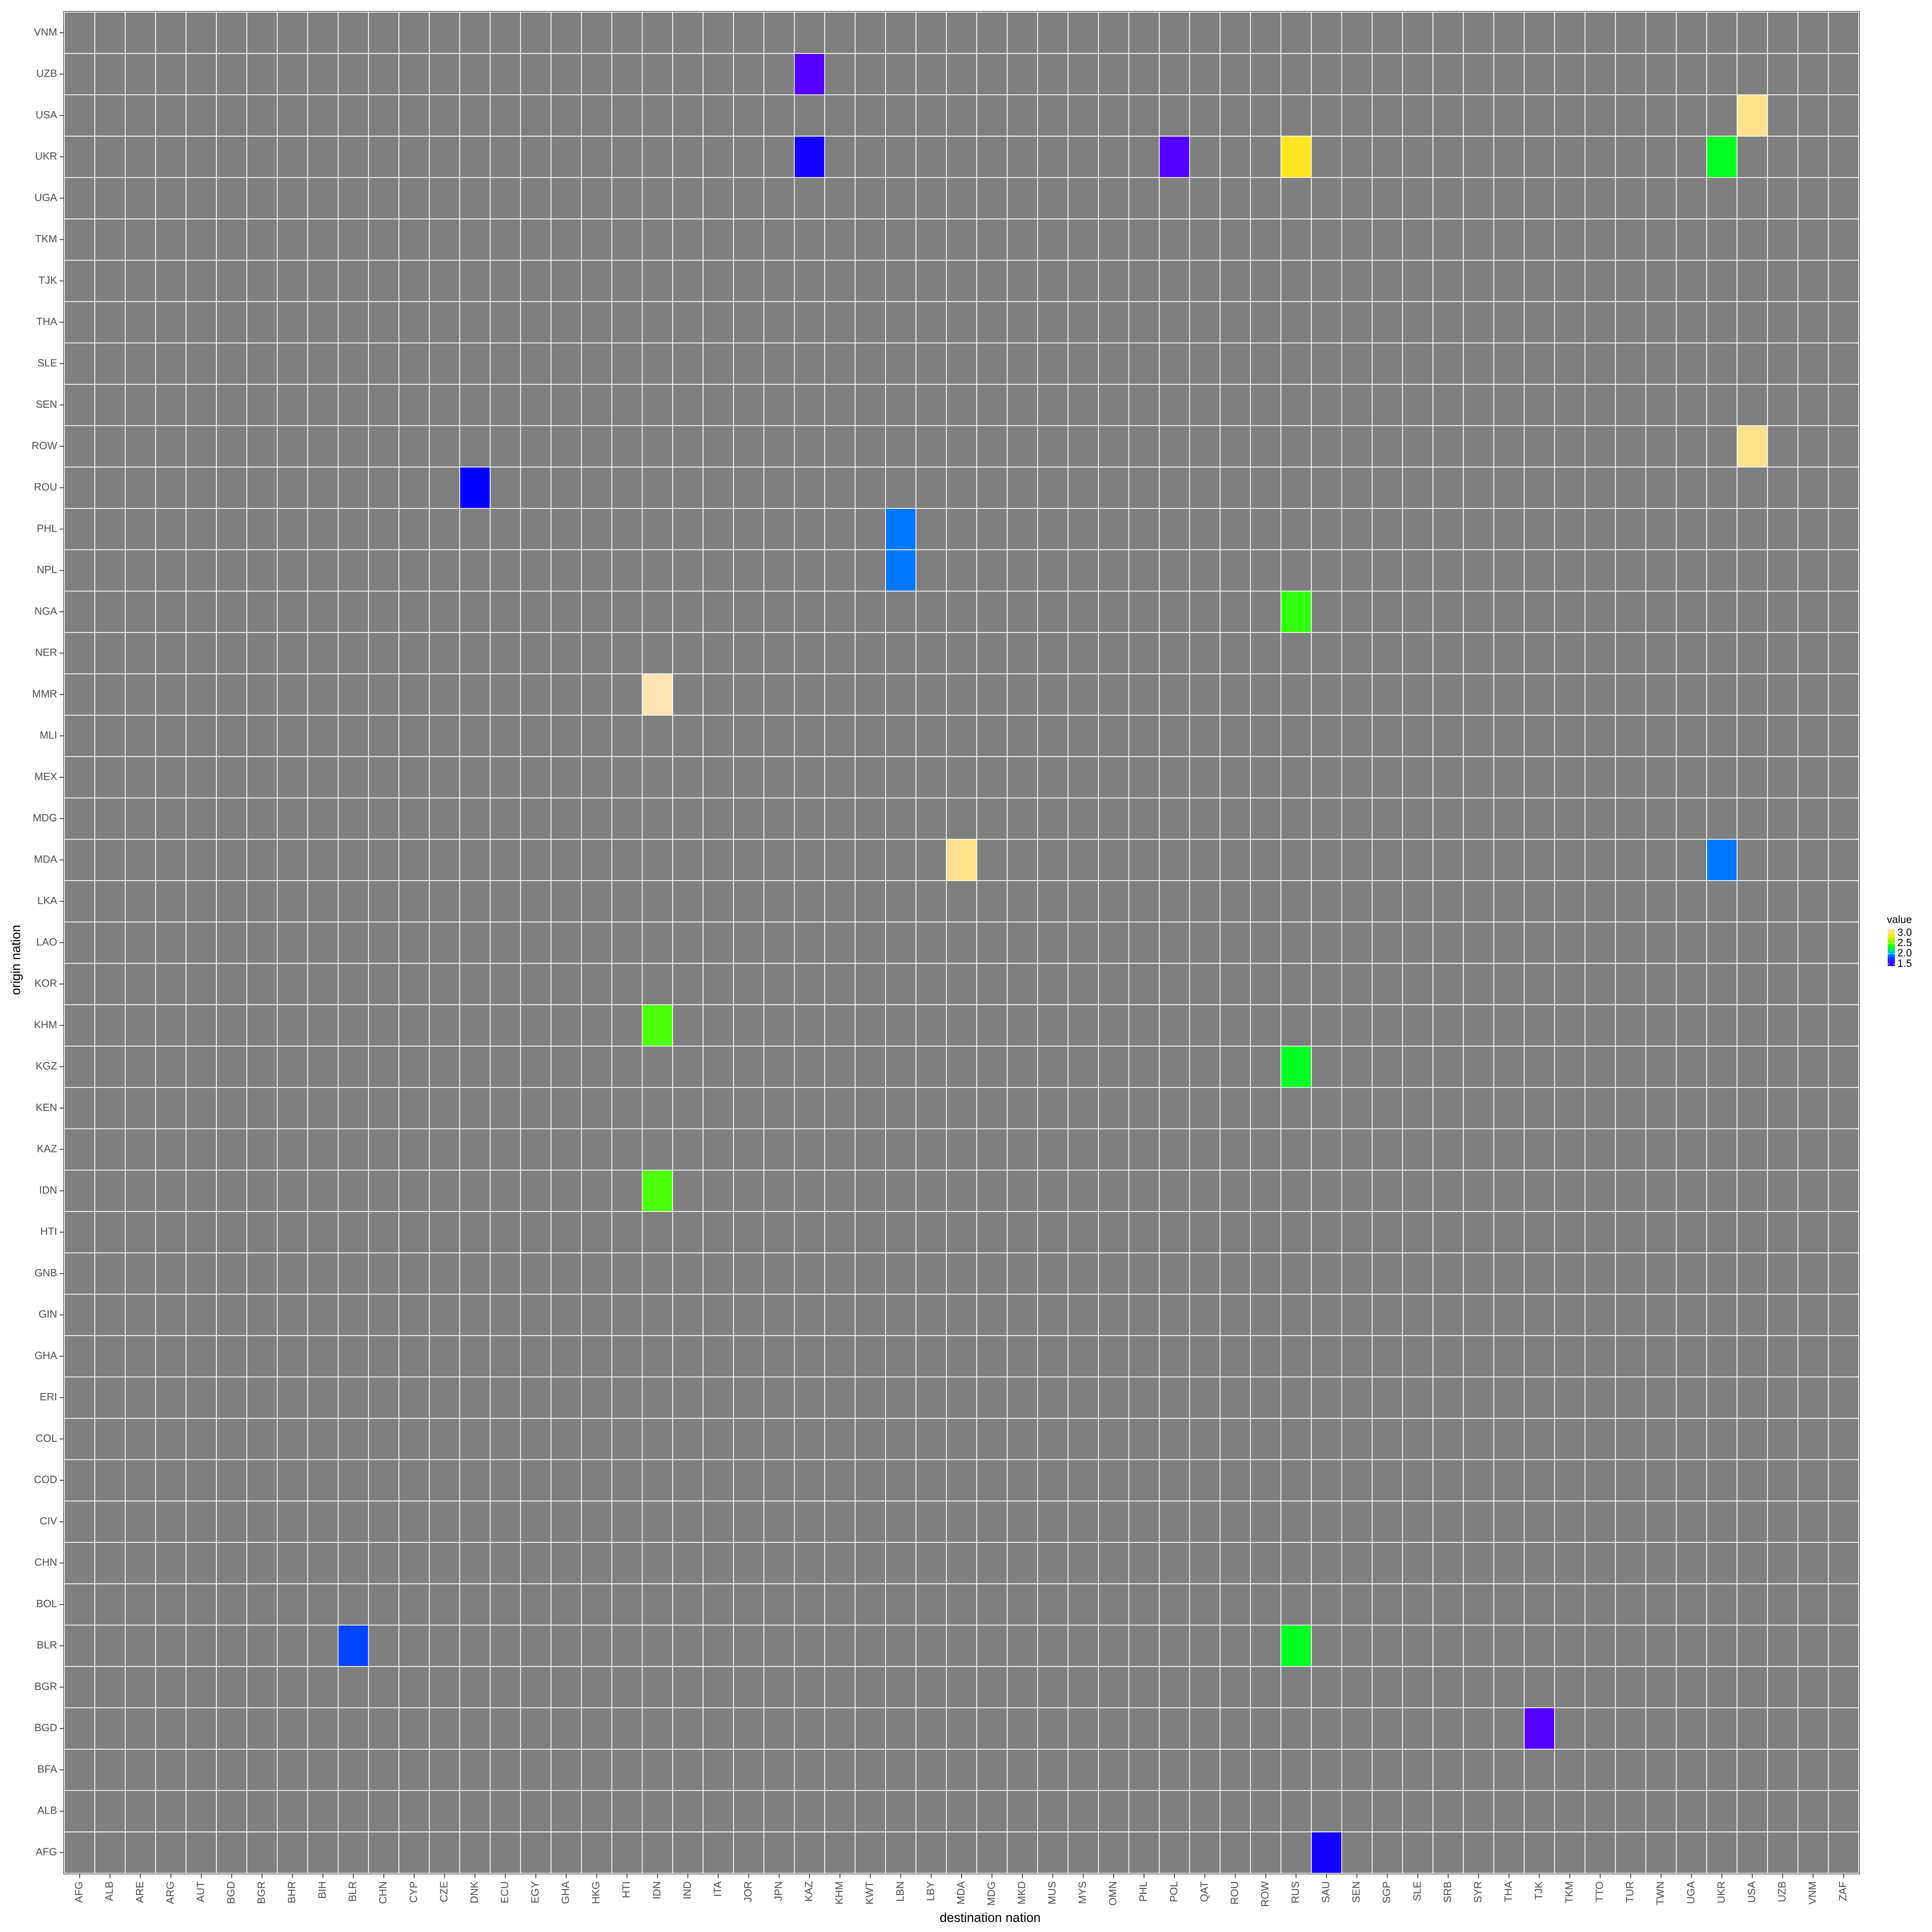  I want to click on y-tick-label: MDG, so click(45, 818).